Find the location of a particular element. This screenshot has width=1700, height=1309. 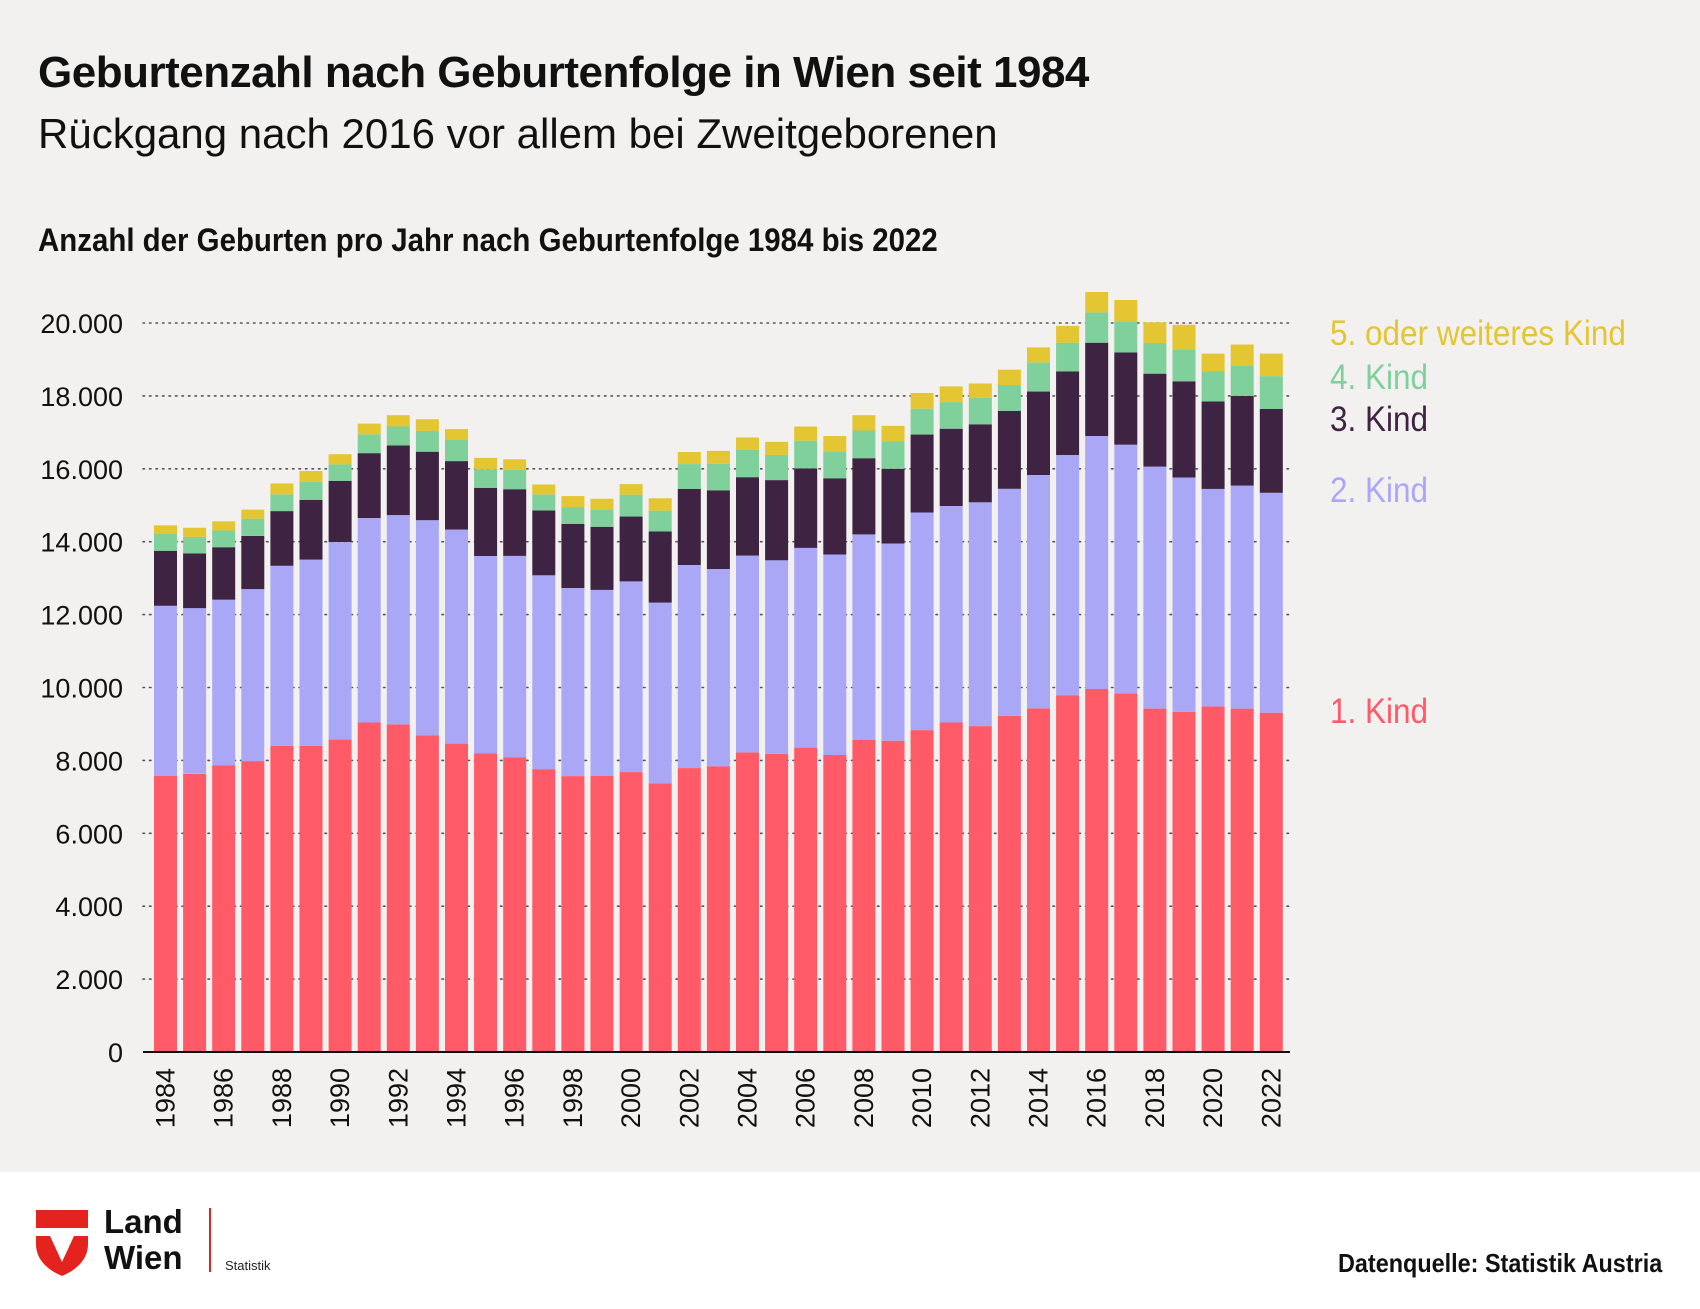

bar-segment-kind3-2007 is located at coordinates (835, 516).